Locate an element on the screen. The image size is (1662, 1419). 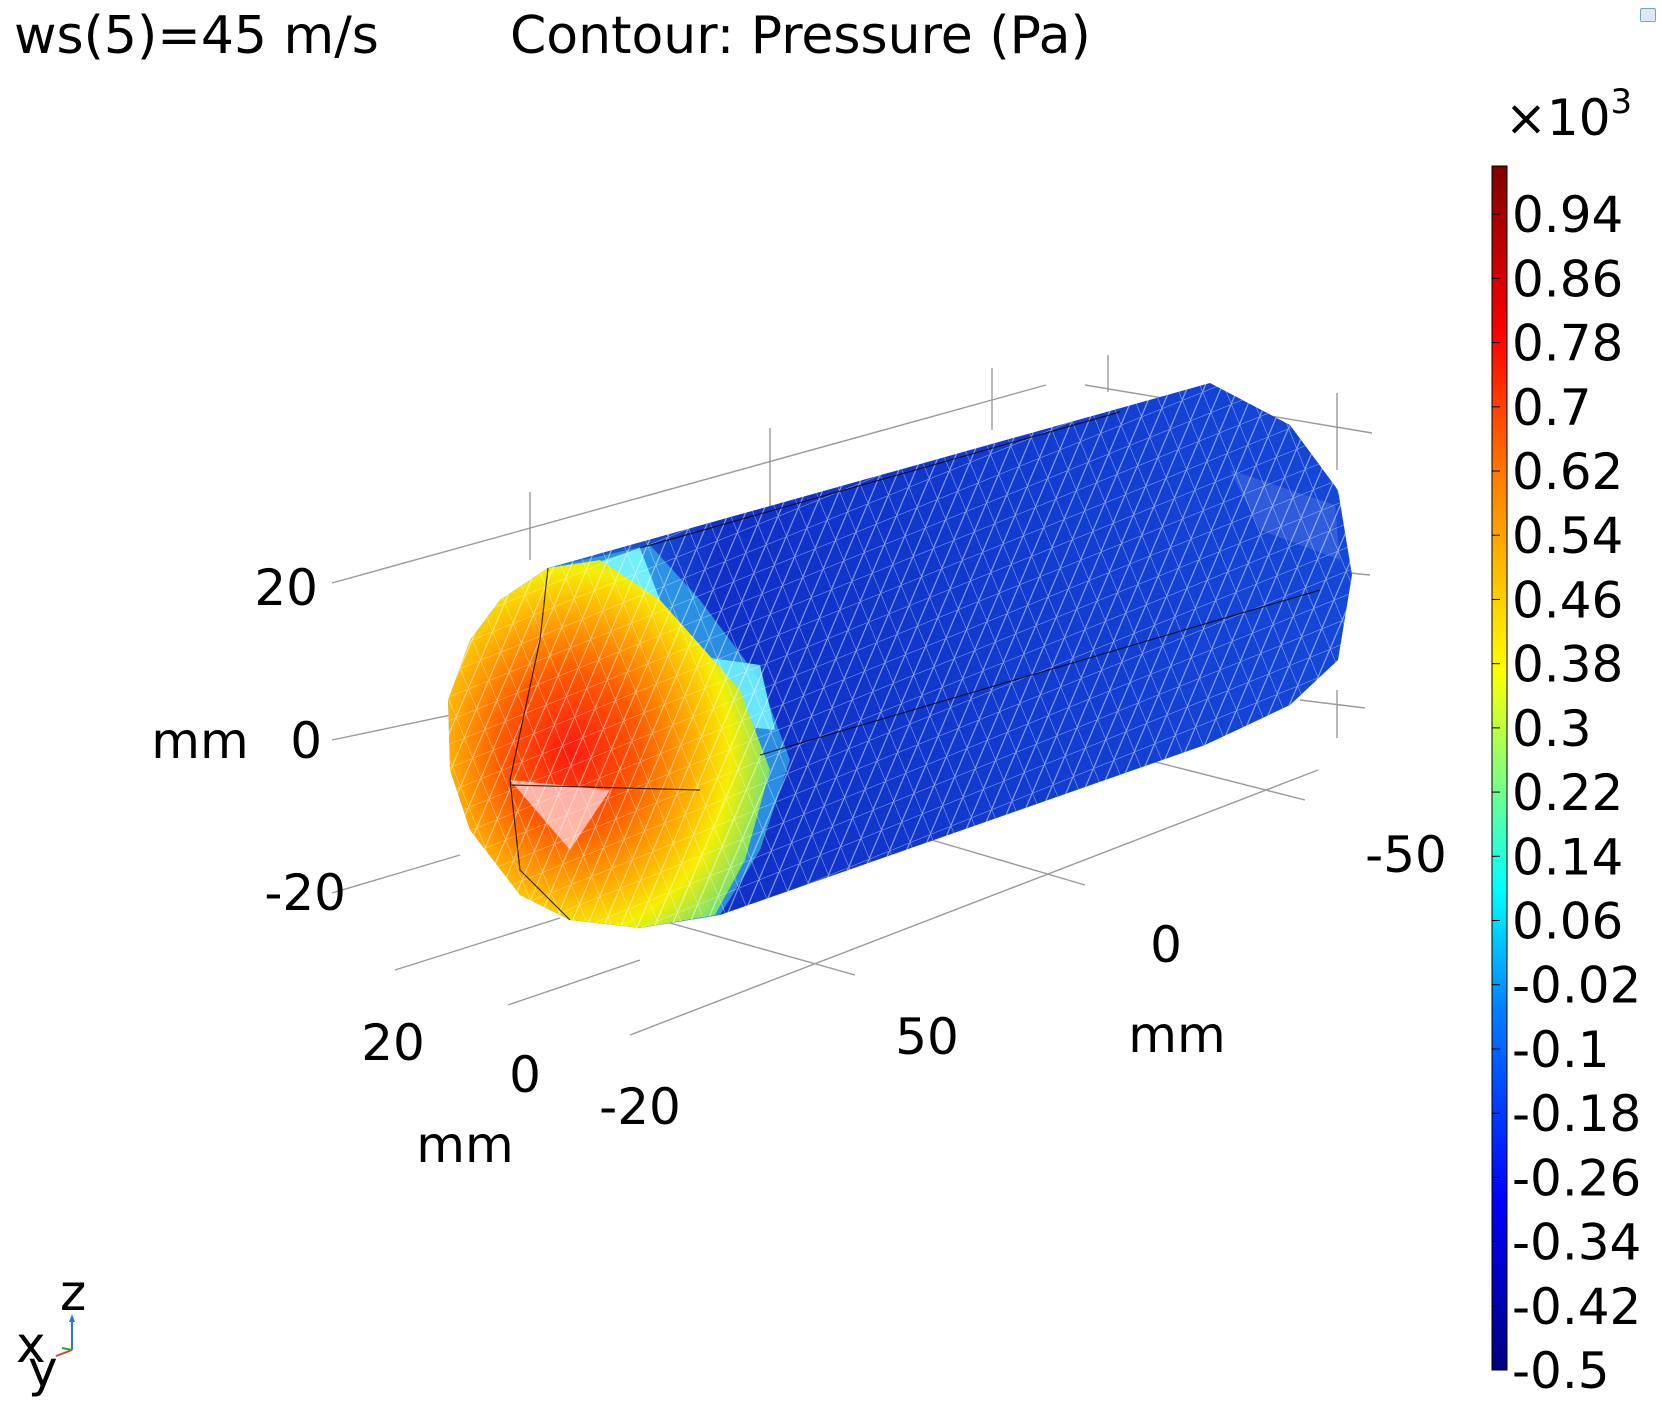
colorbar-tick-label: -0.02 is located at coordinates (1576, 986).